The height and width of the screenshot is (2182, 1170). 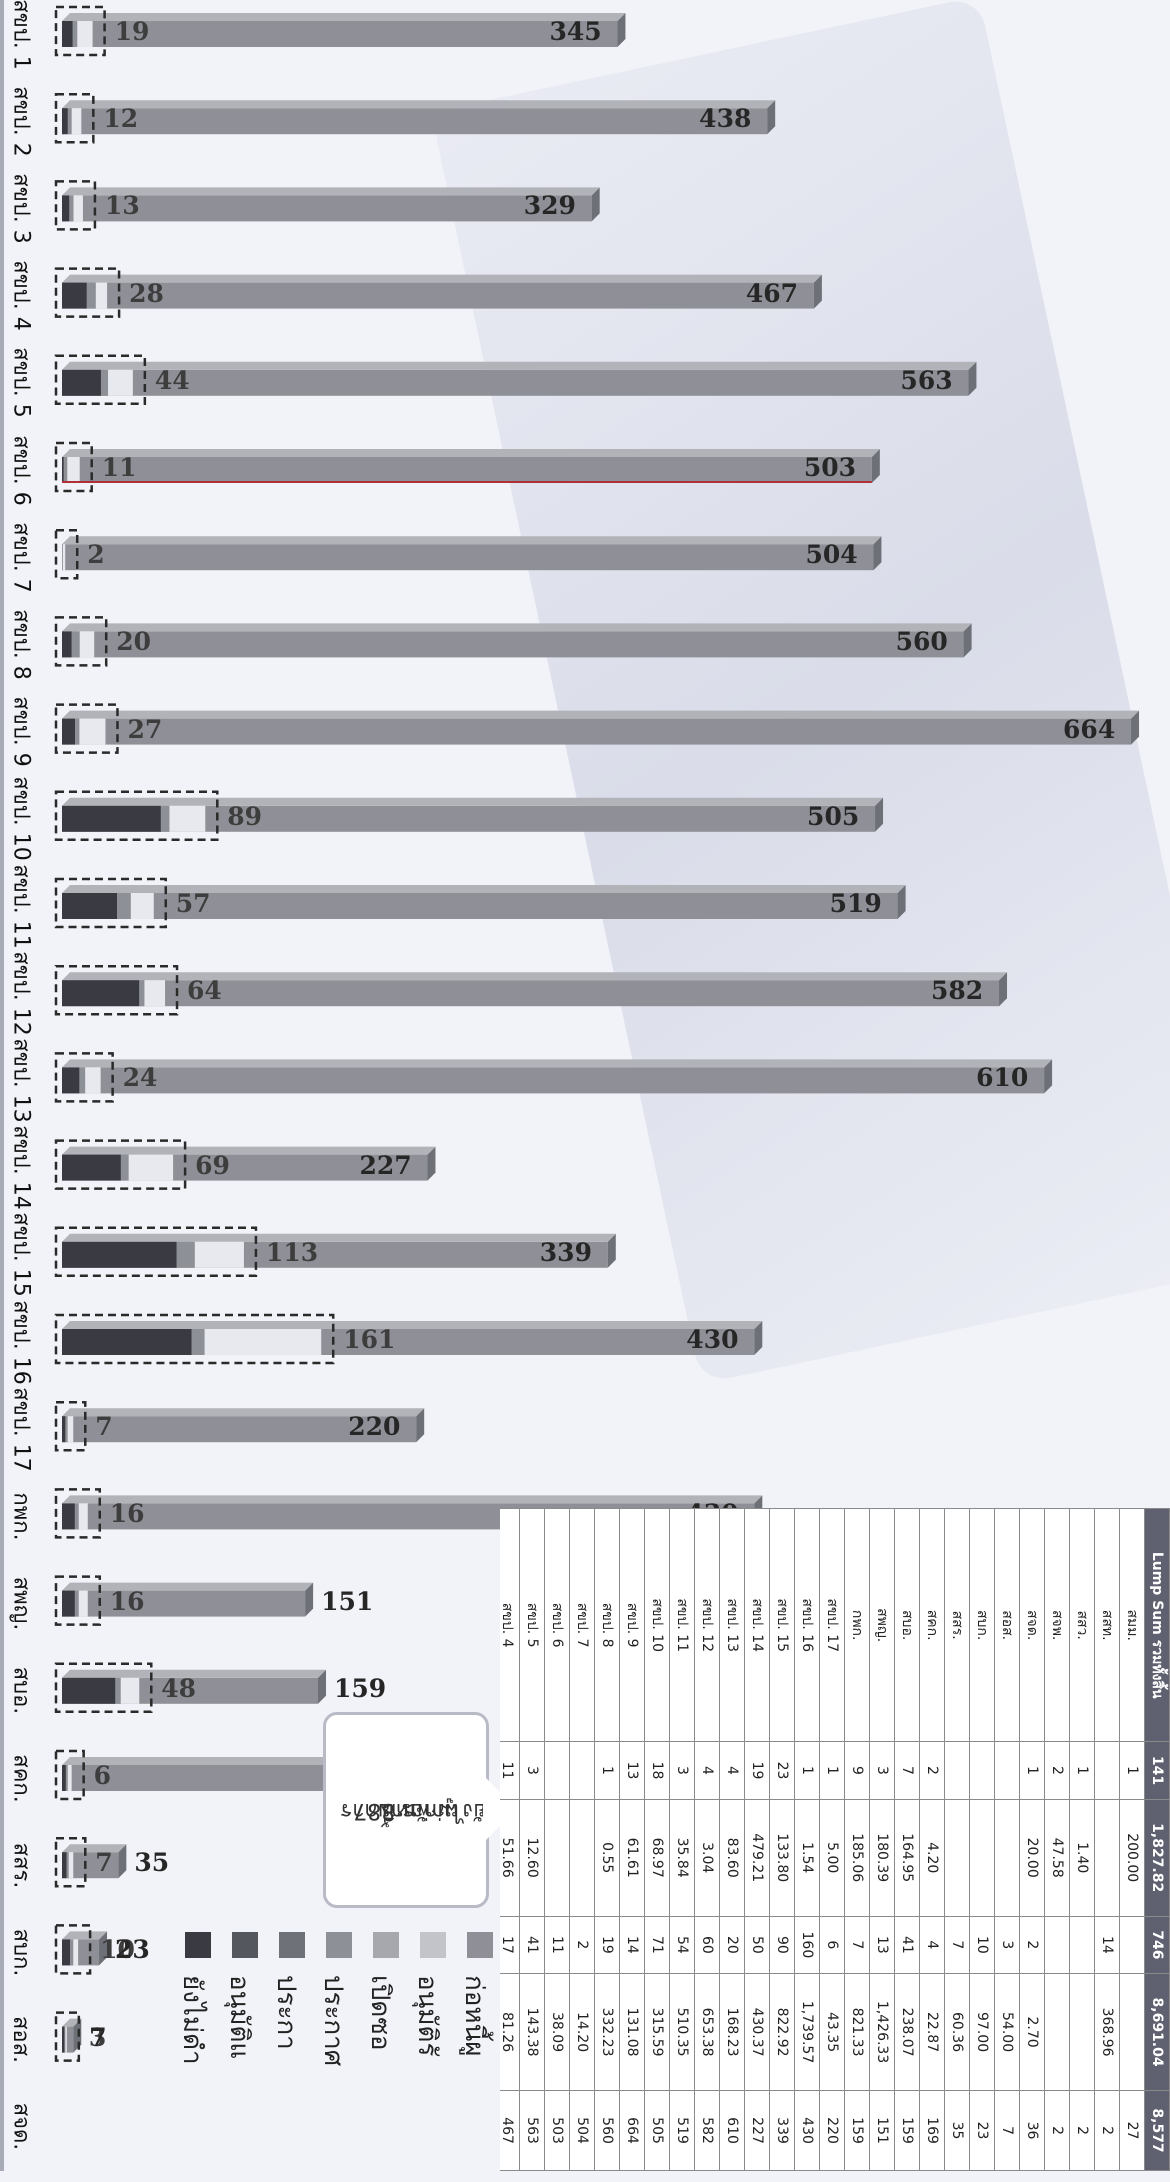 I want to click on table-cell: สขป. 5, so click(x=532, y=1625).